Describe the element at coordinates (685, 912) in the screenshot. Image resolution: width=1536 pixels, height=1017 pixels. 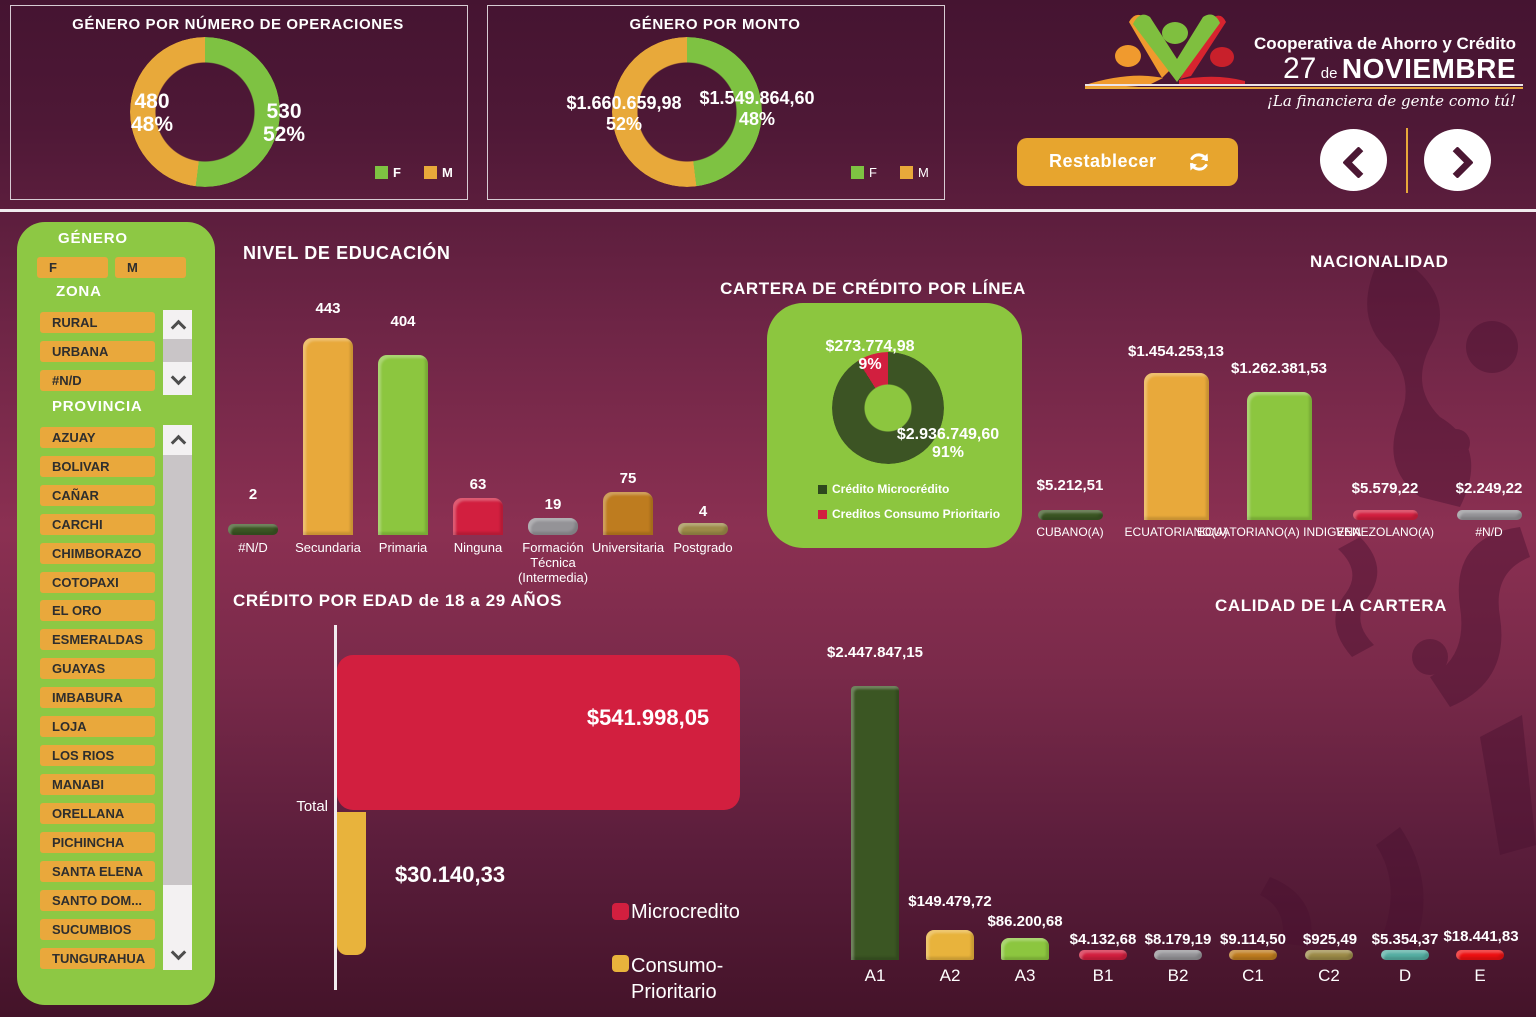
I see `legend-microcredito-label: Microcredito` at that location.